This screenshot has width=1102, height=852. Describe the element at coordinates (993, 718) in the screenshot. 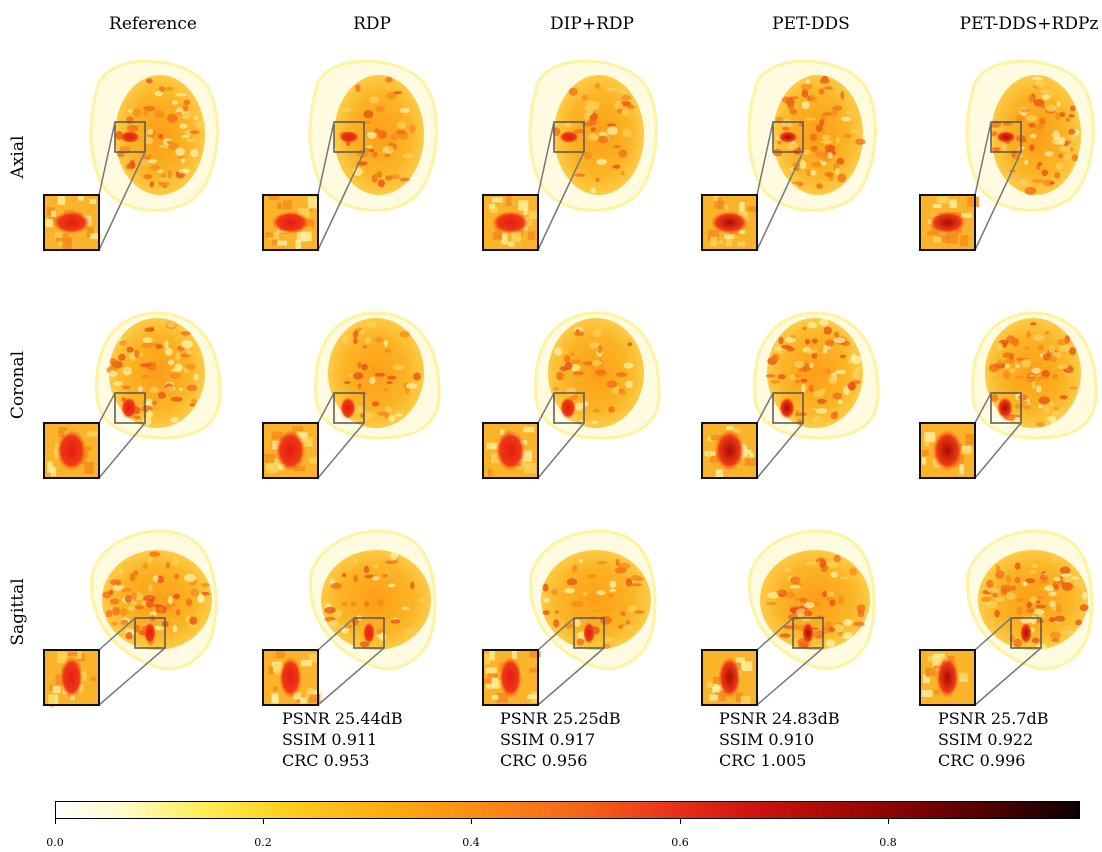

I see `psnr-value: PSNR 25.7dB` at that location.